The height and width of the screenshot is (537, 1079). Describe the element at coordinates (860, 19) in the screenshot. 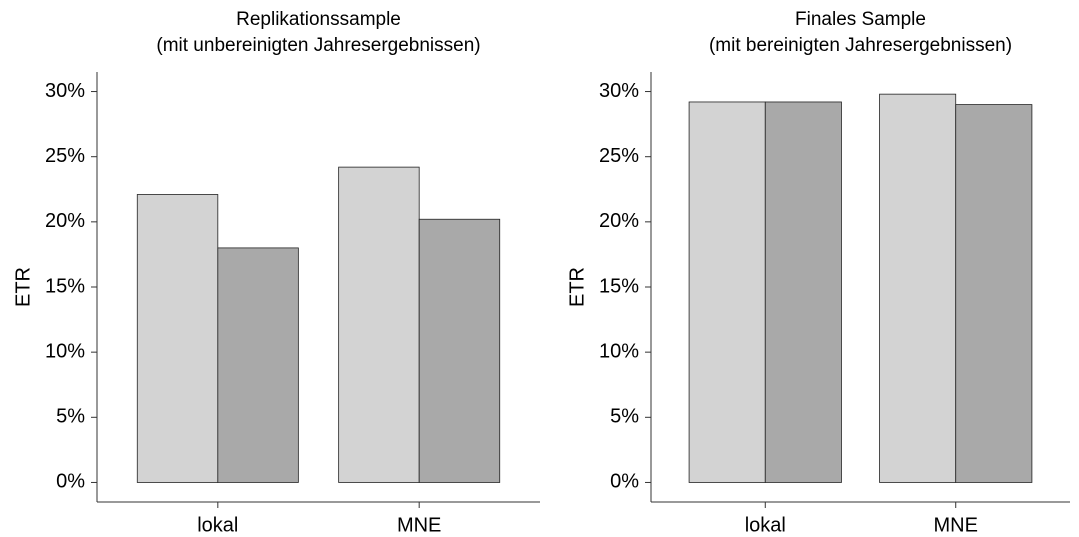

I see `chart-title: Finales Sample` at that location.